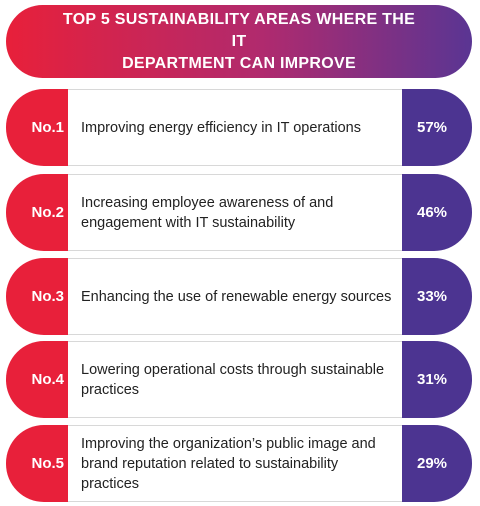 This screenshot has height=506, width=480. Describe the element at coordinates (437, 212) in the screenshot. I see `percentage-value: 46%` at that location.